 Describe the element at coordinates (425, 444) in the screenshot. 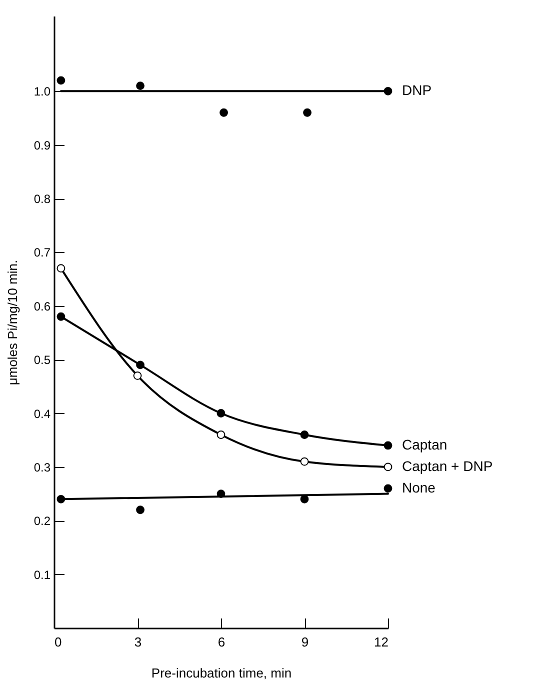

I see `series-label: Captan` at that location.